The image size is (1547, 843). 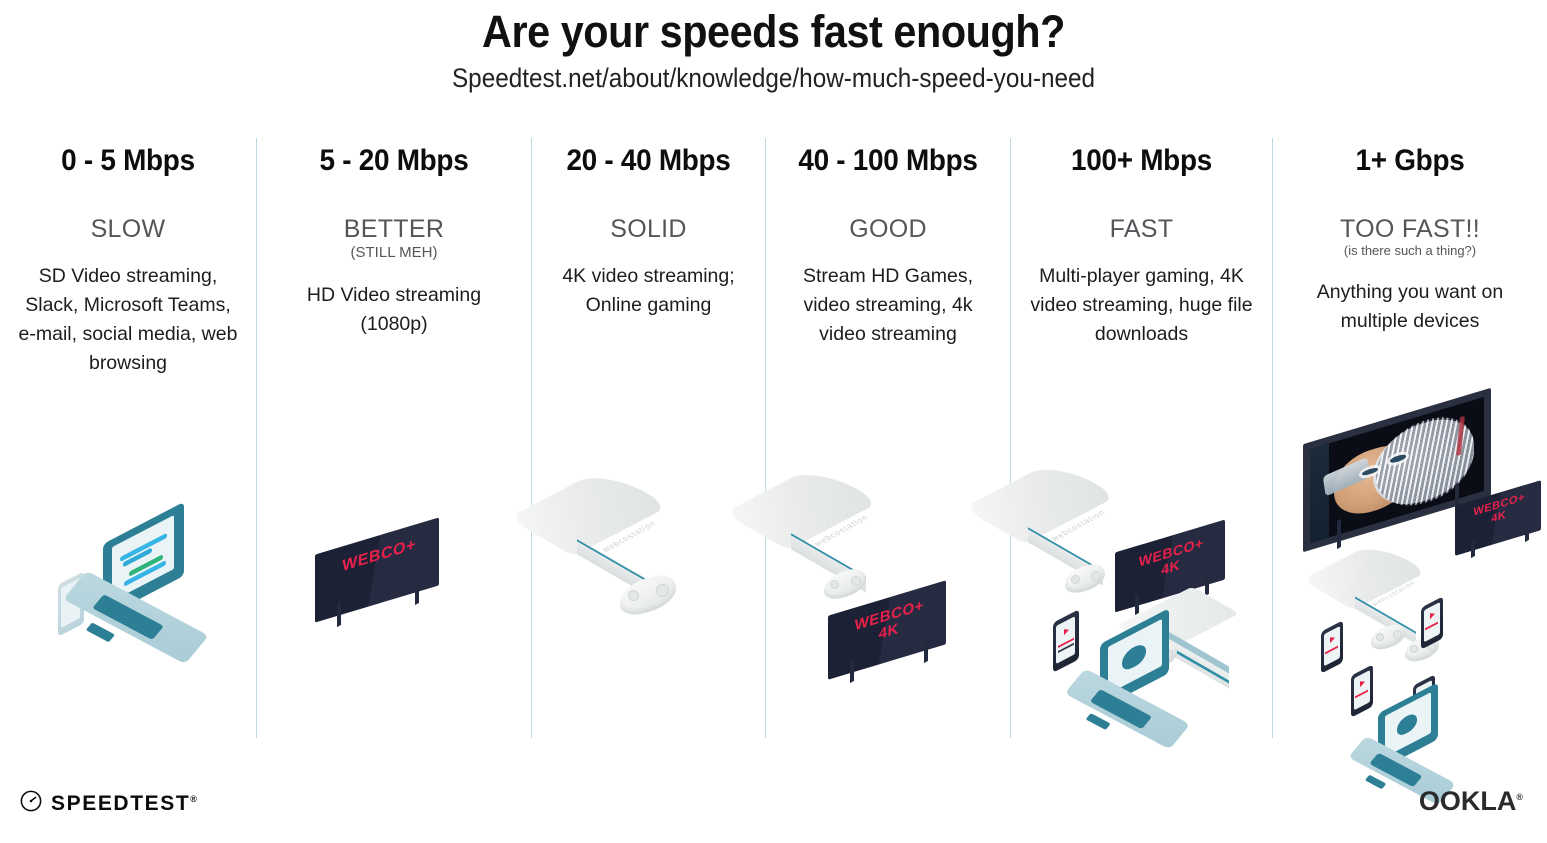 I want to click on illustration-group: webcostation, so click(x=636, y=573).